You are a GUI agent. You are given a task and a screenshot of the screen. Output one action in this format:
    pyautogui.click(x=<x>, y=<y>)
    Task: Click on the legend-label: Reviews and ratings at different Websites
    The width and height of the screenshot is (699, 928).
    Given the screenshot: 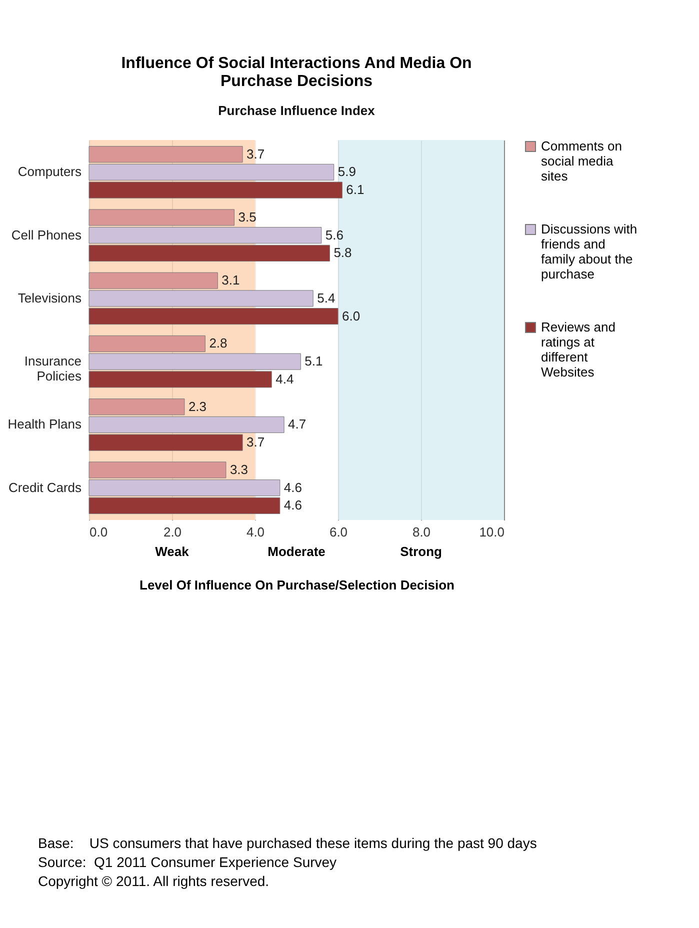 What is the action you would take?
    pyautogui.click(x=578, y=350)
    